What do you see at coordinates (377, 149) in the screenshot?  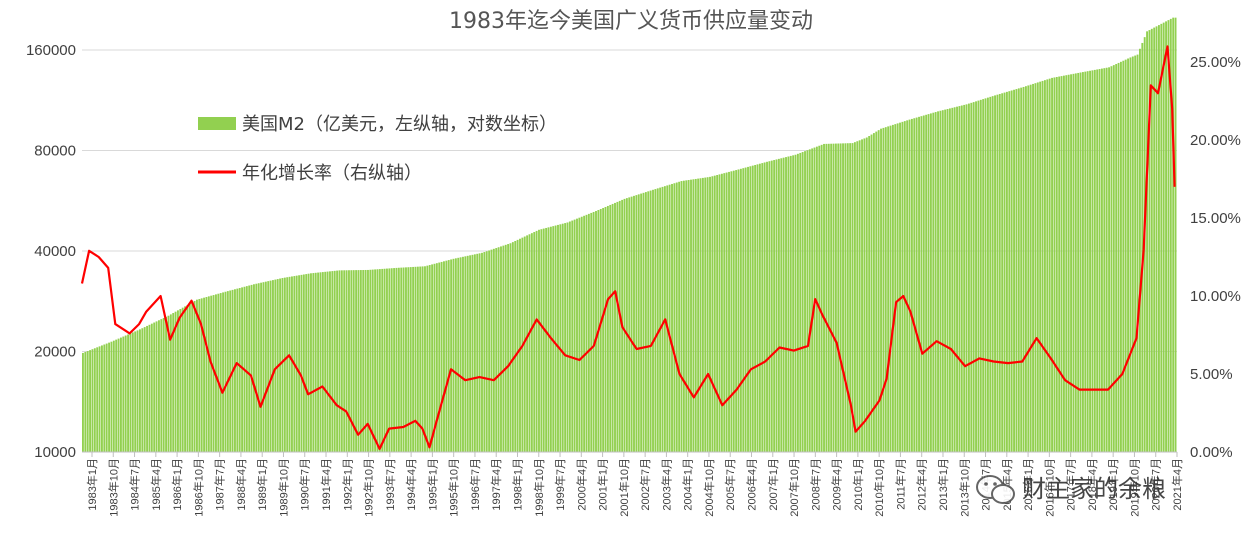 I see `legend: 美国M2（亿美元，左纵轴，对数坐标） 年化增长率（右纵轴）` at bounding box center [377, 149].